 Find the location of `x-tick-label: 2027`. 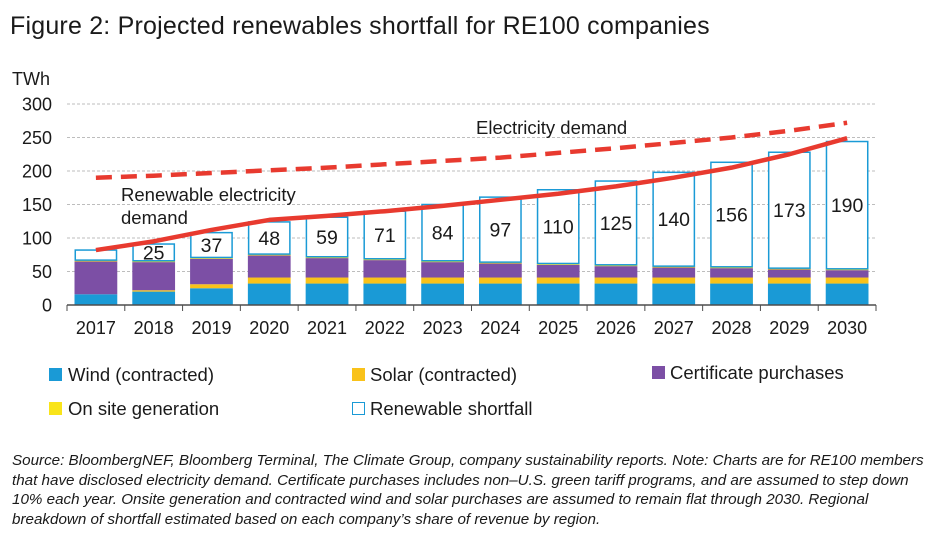

x-tick-label: 2027 is located at coordinates (674, 328).